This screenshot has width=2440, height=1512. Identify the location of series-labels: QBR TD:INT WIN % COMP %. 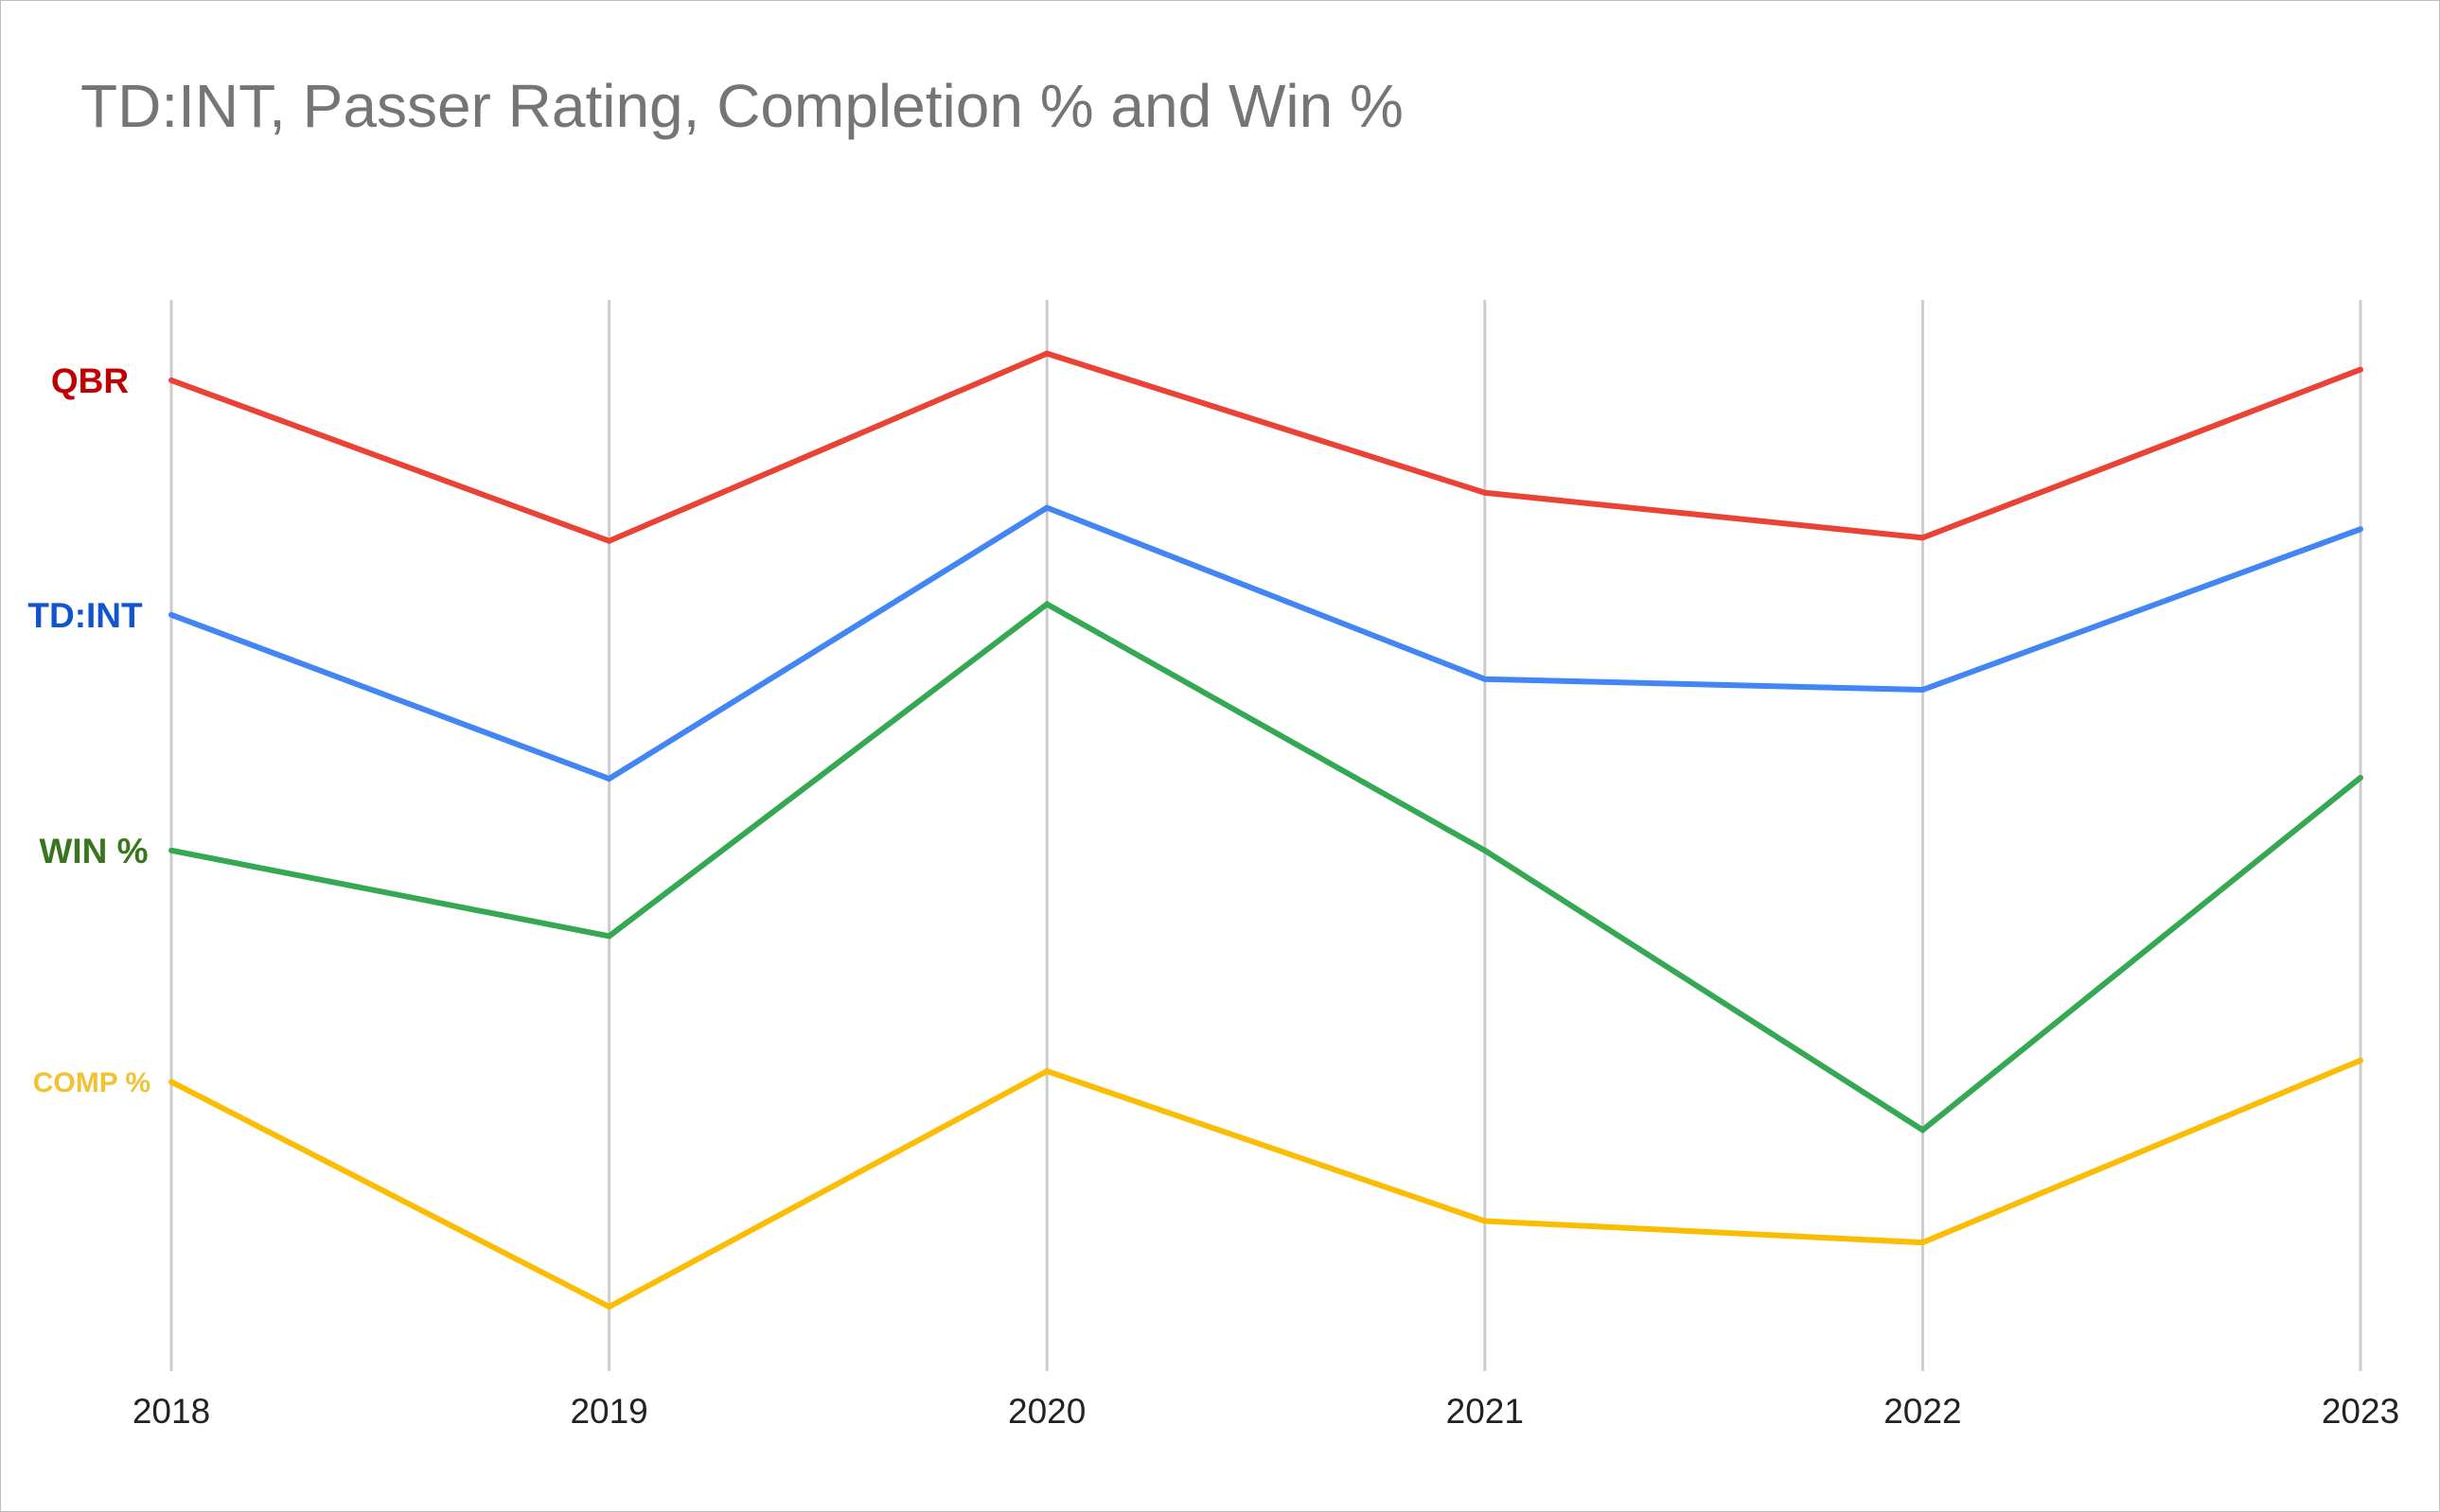
(89, 730).